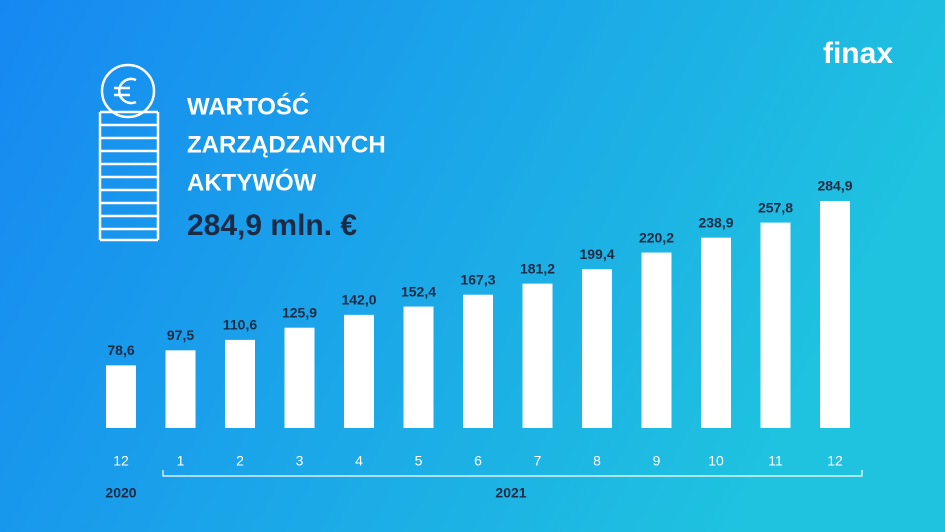 This screenshot has height=532, width=945. I want to click on title-line: AKTYWÓW, so click(252, 182).